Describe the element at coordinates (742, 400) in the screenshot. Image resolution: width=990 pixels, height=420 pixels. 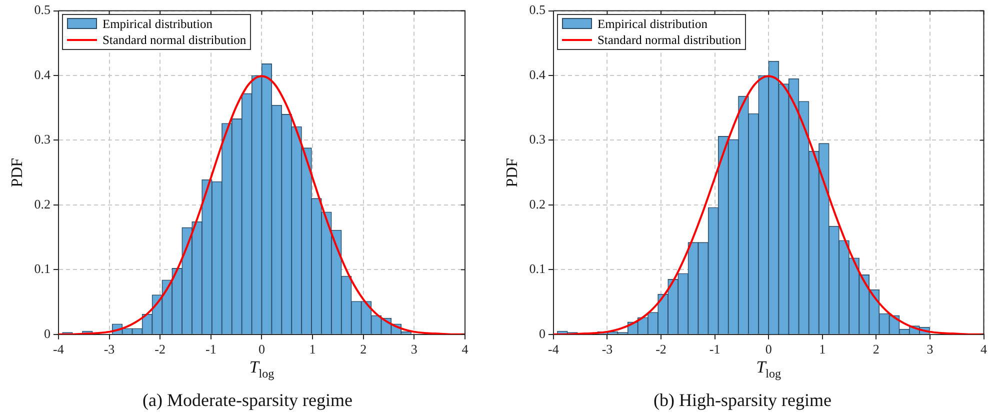
I see `text: (b) High-sparsity regime` at that location.